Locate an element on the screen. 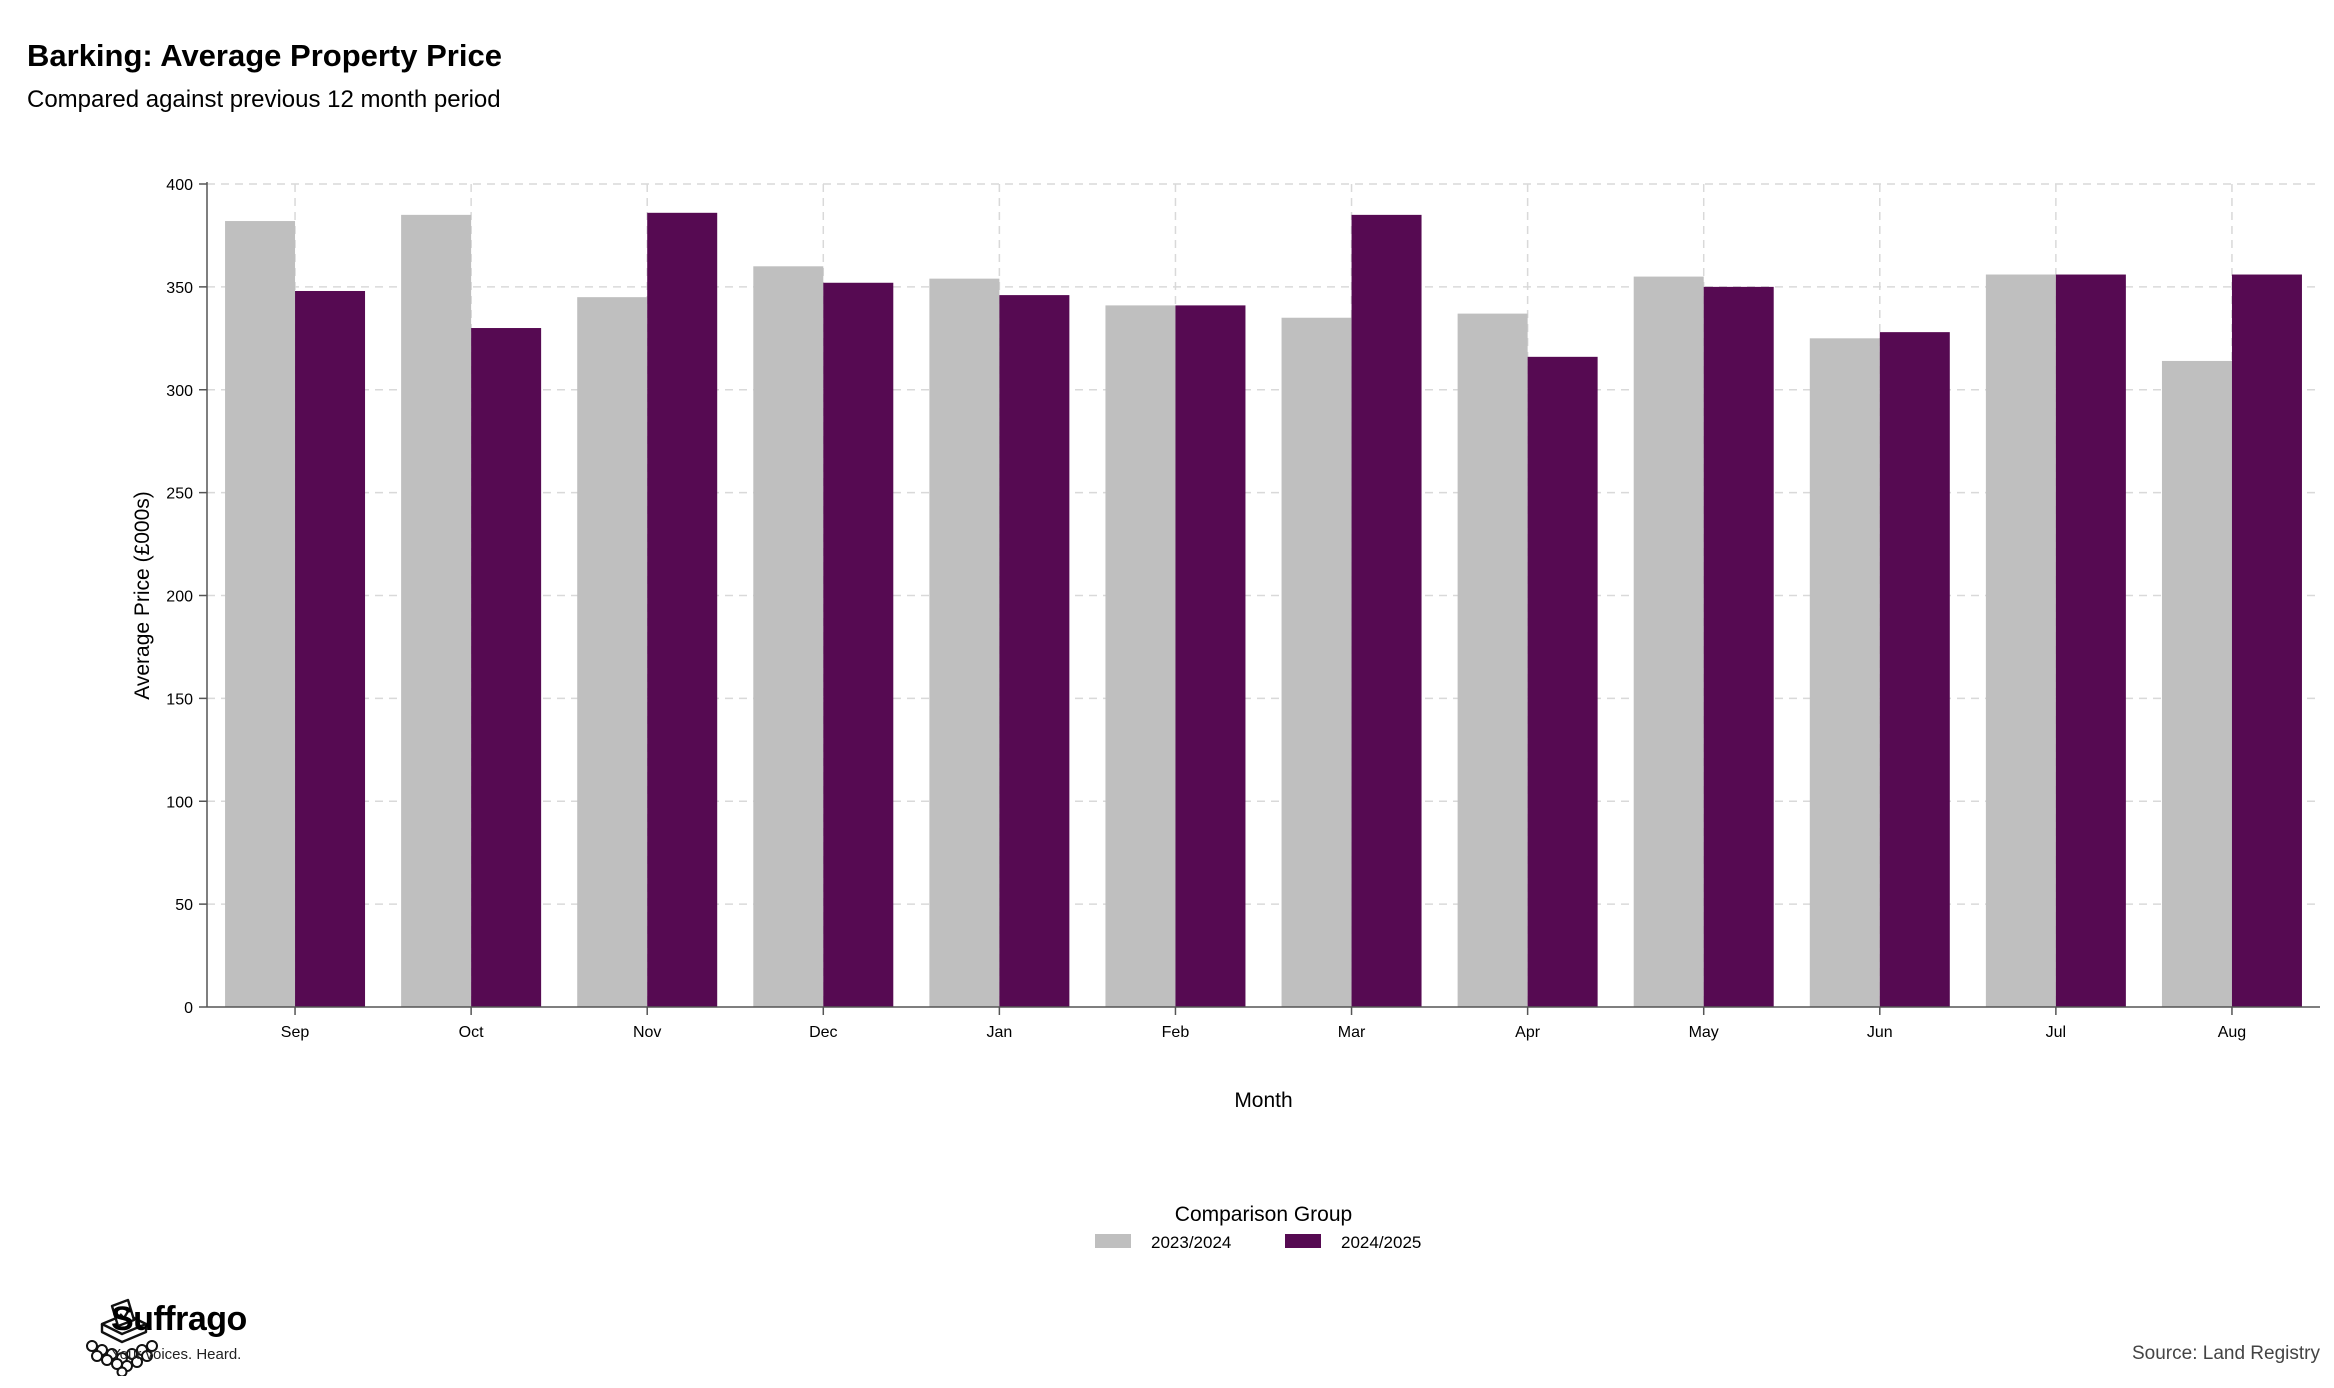 The width and height of the screenshot is (2334, 1388). x-tick-label: Dec is located at coordinates (823, 1032).